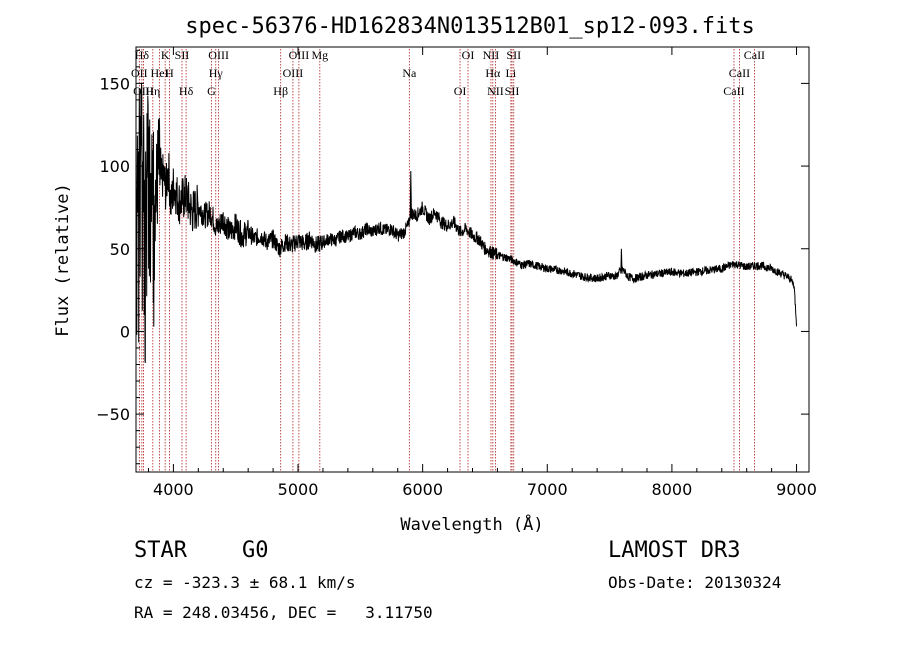 The image size is (900, 649). What do you see at coordinates (298, 489) in the screenshot?
I see `x-tick-label: 5000` at bounding box center [298, 489].